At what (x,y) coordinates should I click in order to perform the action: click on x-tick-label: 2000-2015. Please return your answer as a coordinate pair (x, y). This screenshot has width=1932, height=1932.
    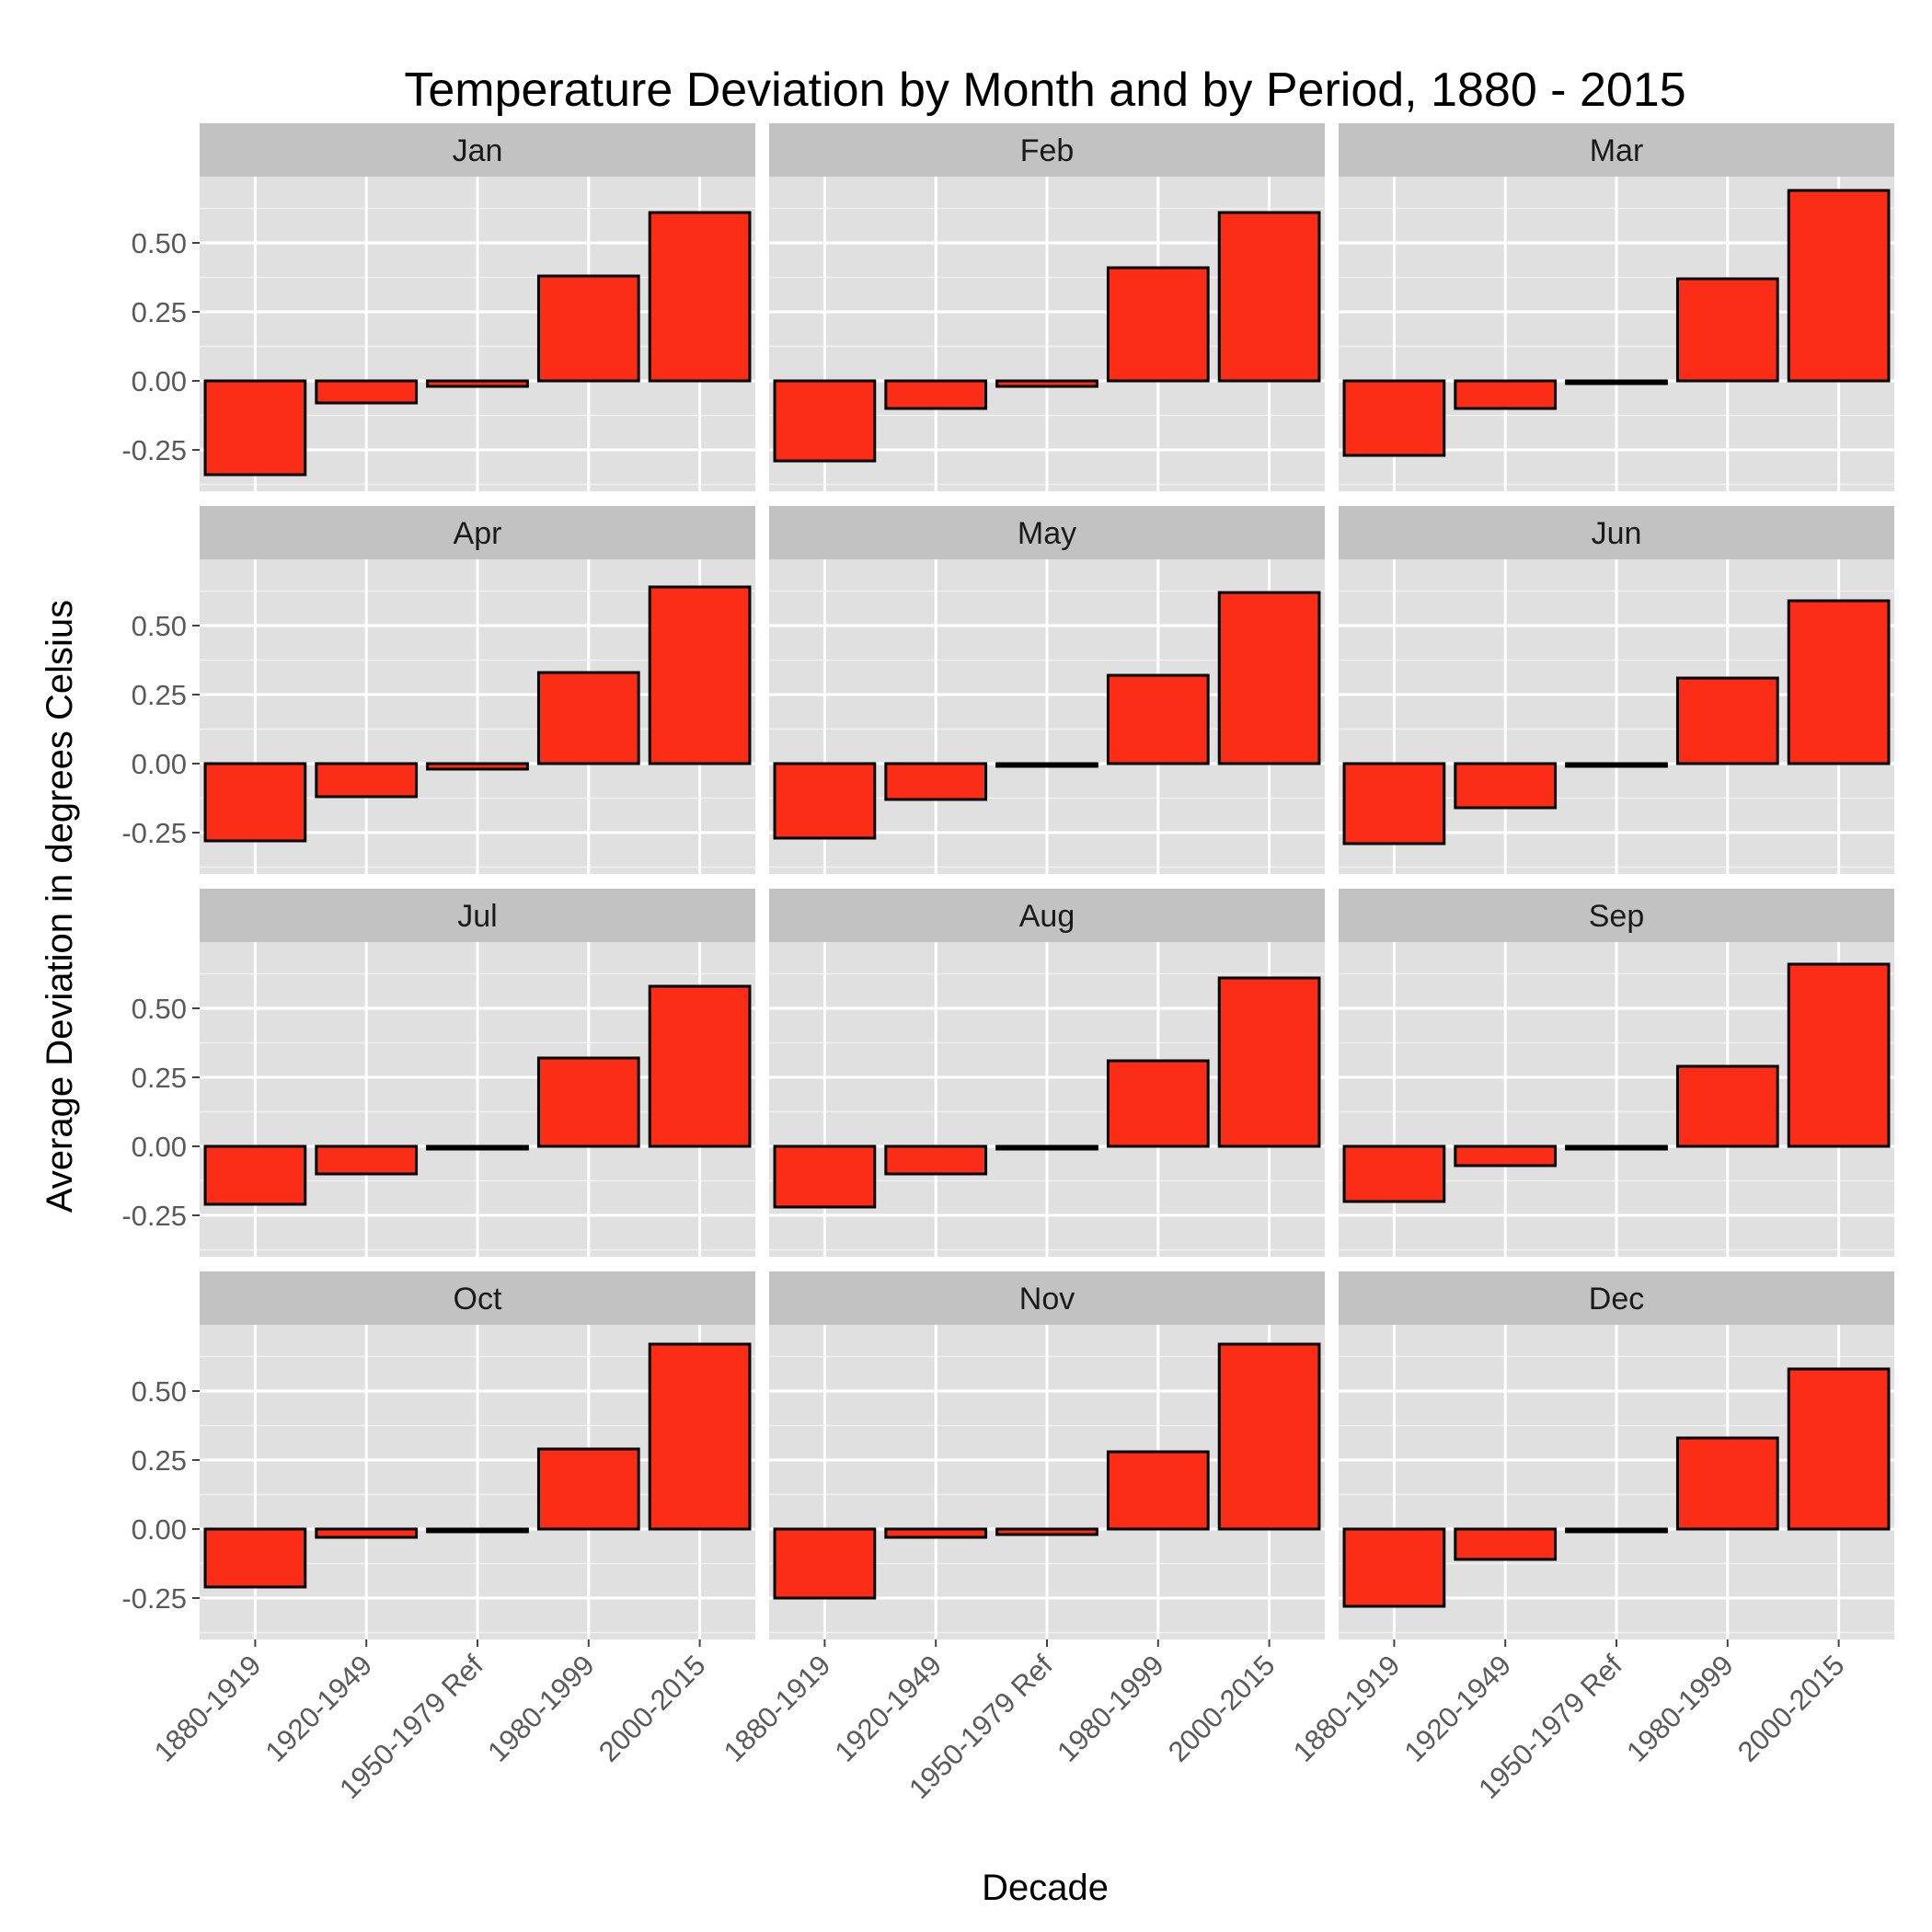
    Looking at the image, I should click on (1791, 1708).